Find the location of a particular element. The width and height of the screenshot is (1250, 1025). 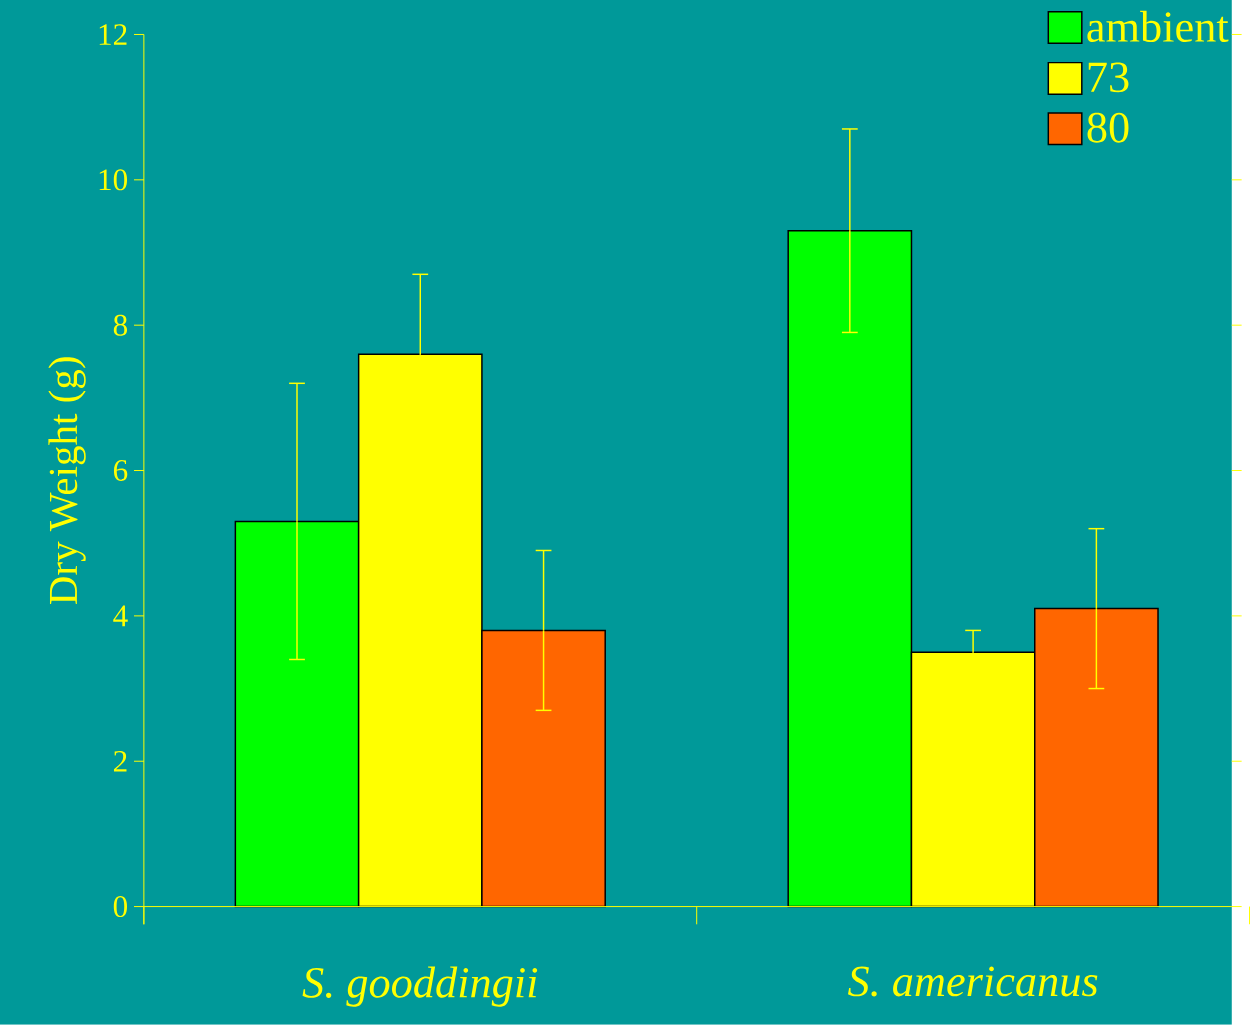

y-tick-label: 10 is located at coordinates (113, 180).